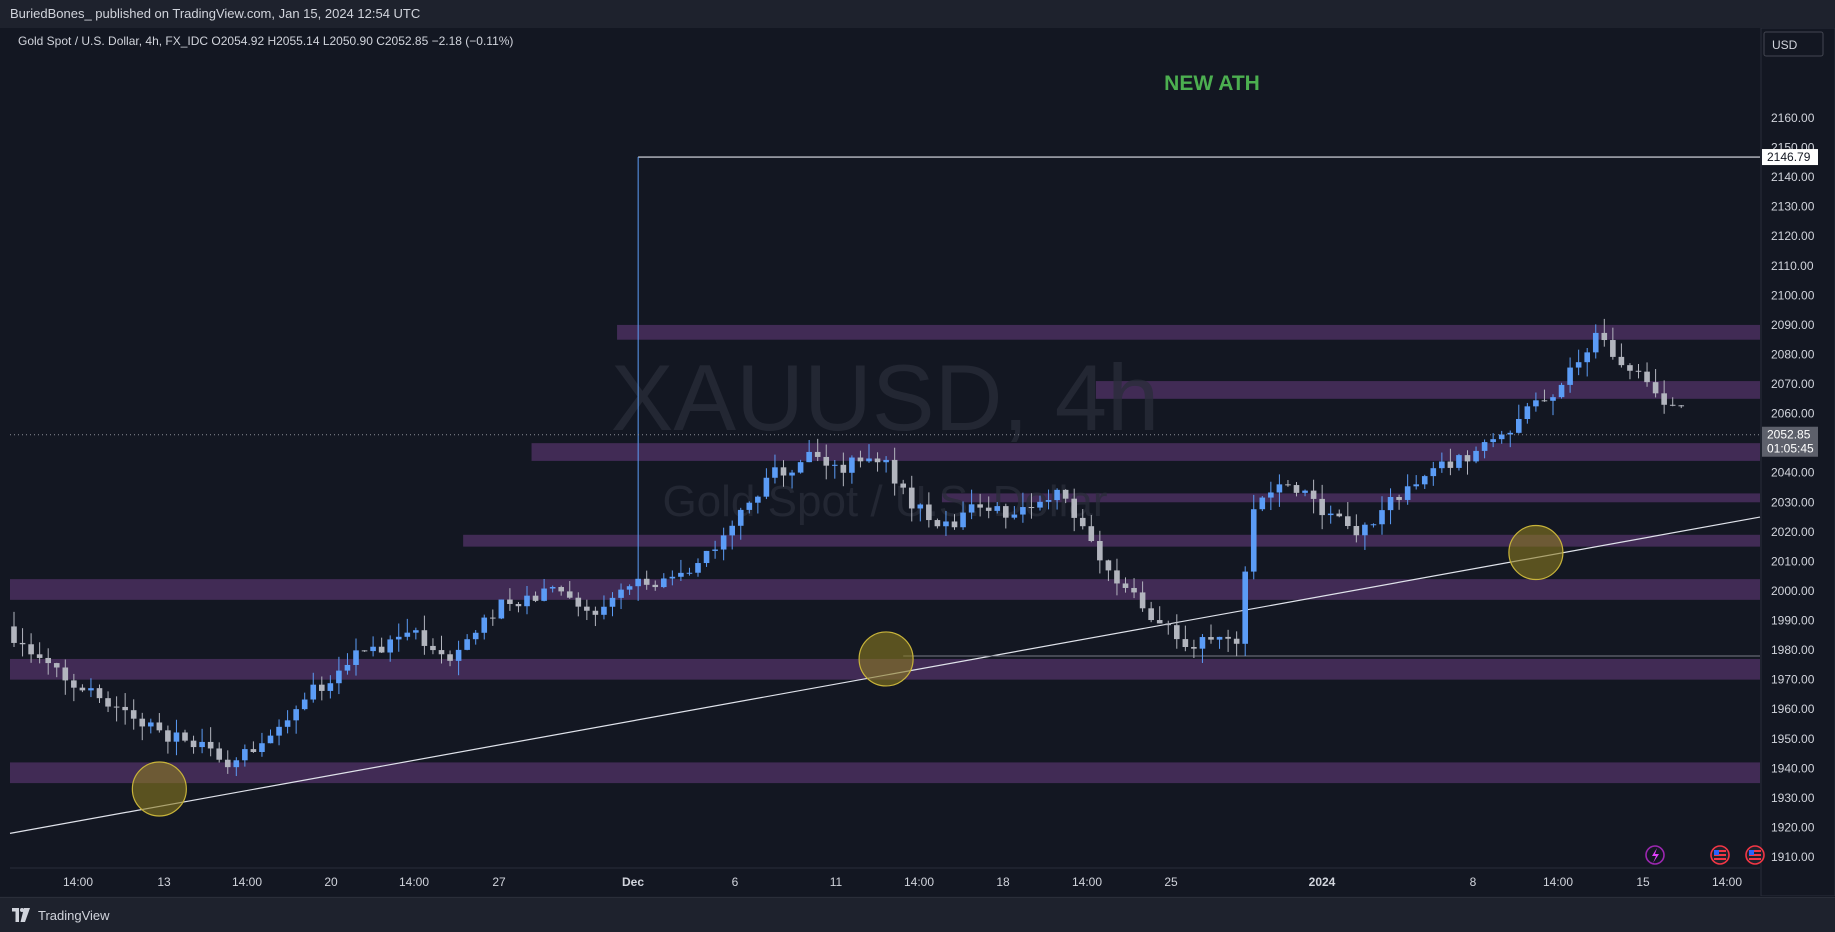 The height and width of the screenshot is (932, 1835). What do you see at coordinates (1793, 591) in the screenshot?
I see `y-tick-label: 2000.00` at bounding box center [1793, 591].